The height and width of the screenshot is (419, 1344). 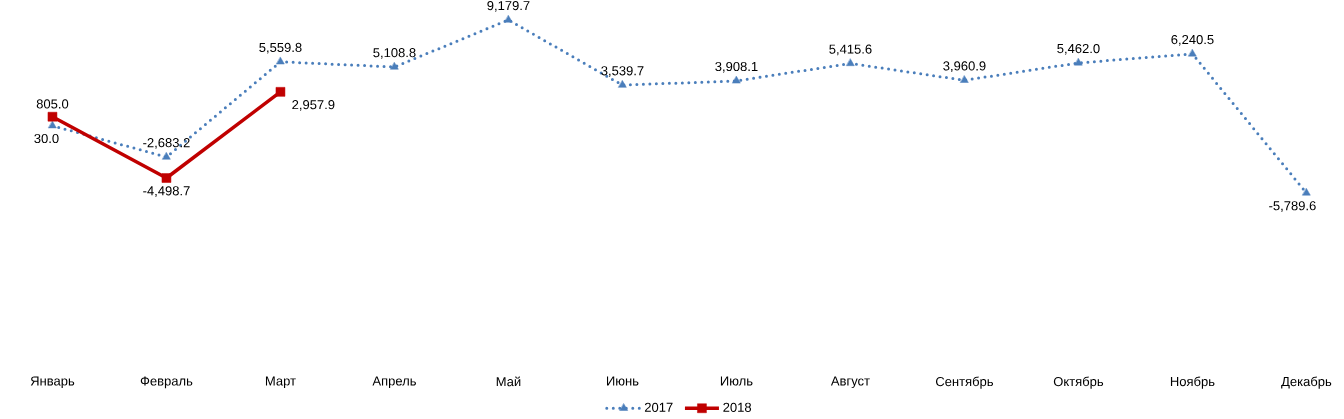 I want to click on data-label: 3,908.1, so click(x=736, y=67).